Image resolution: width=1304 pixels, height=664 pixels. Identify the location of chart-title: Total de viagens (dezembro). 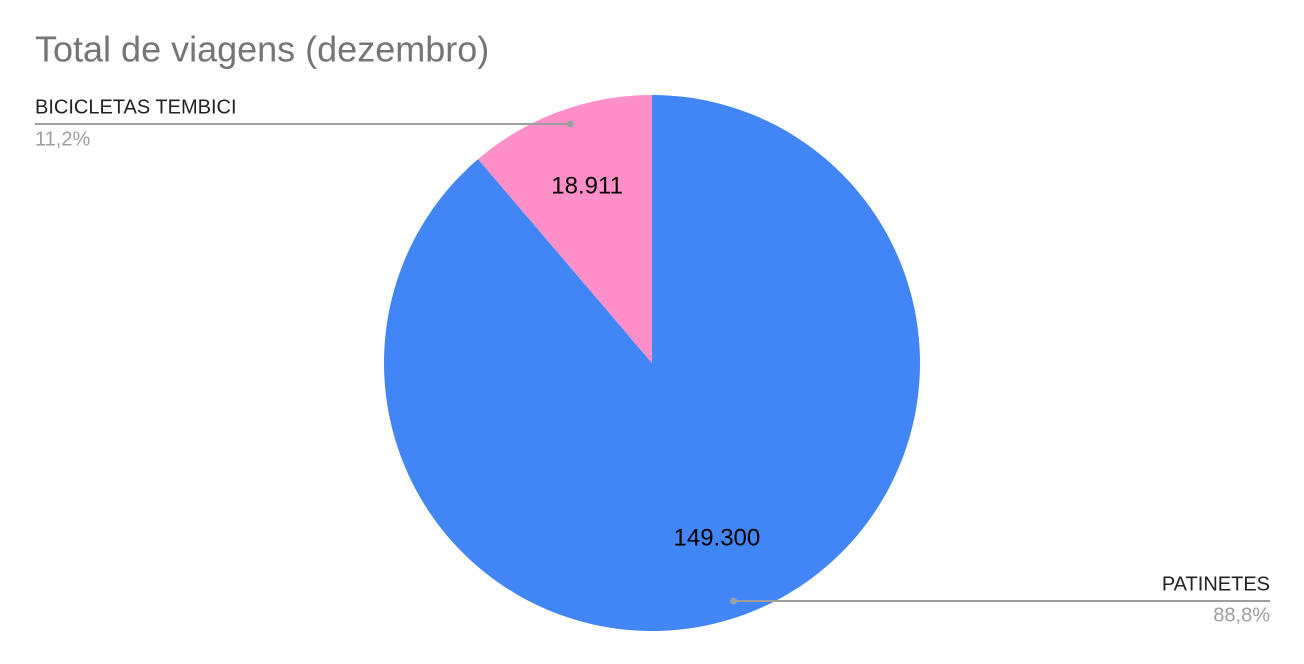
(262, 49).